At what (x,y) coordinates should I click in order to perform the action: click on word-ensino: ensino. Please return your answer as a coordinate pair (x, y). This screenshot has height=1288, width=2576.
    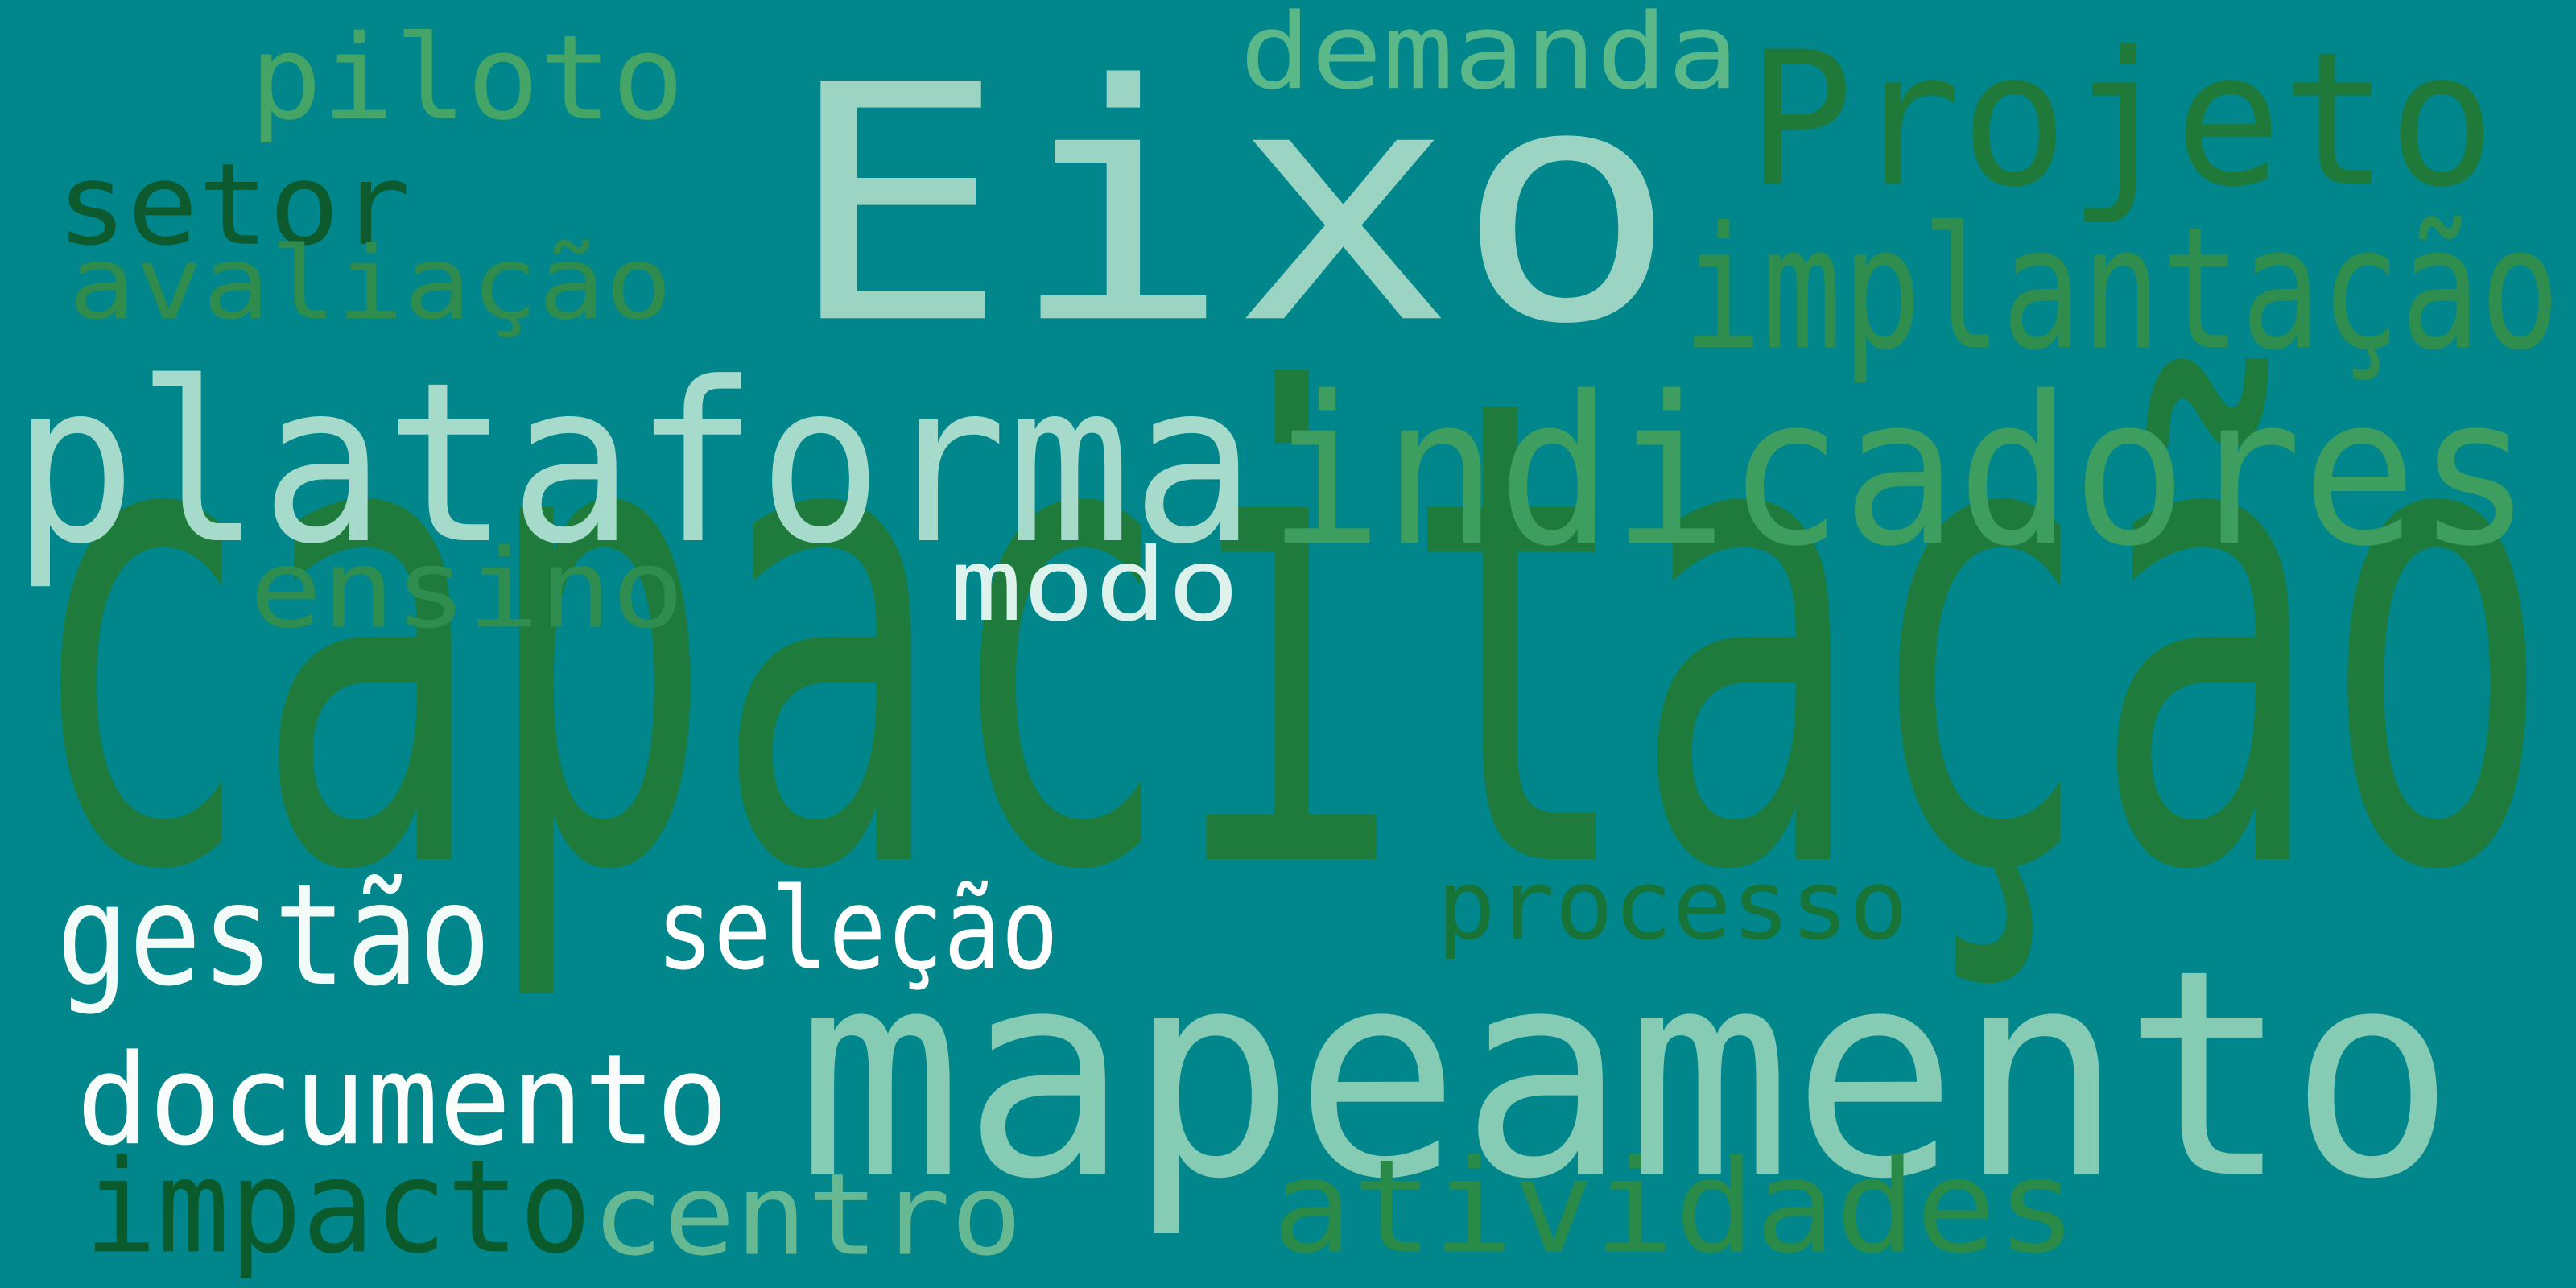
    Looking at the image, I should click on (467, 589).